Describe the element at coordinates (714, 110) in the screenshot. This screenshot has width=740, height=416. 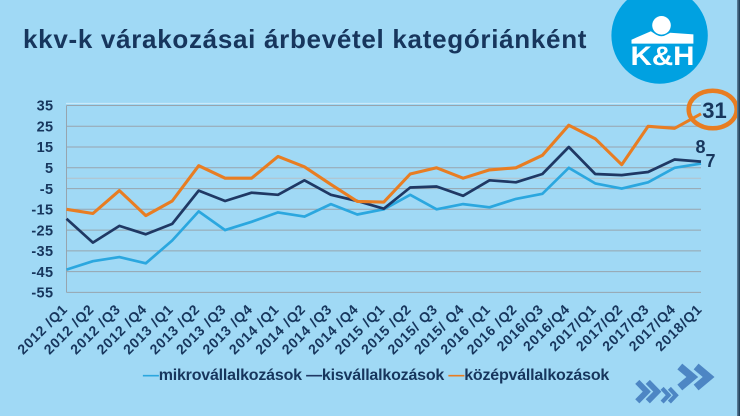
I see `svg-text: 31` at that location.